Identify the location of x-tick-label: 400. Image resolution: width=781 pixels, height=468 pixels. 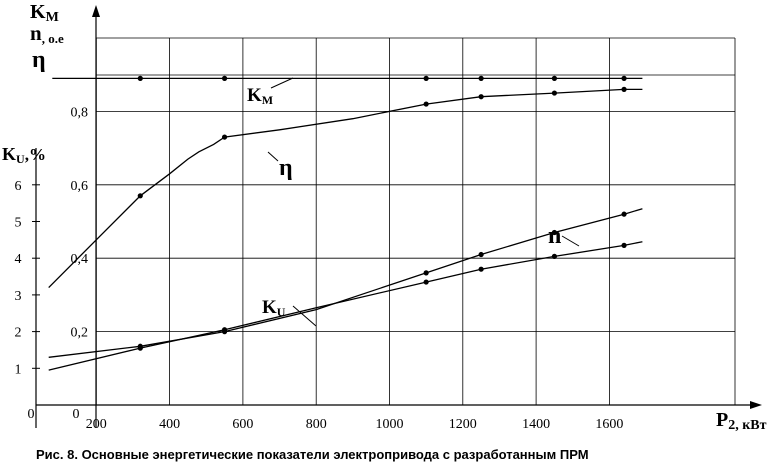
(169, 424).